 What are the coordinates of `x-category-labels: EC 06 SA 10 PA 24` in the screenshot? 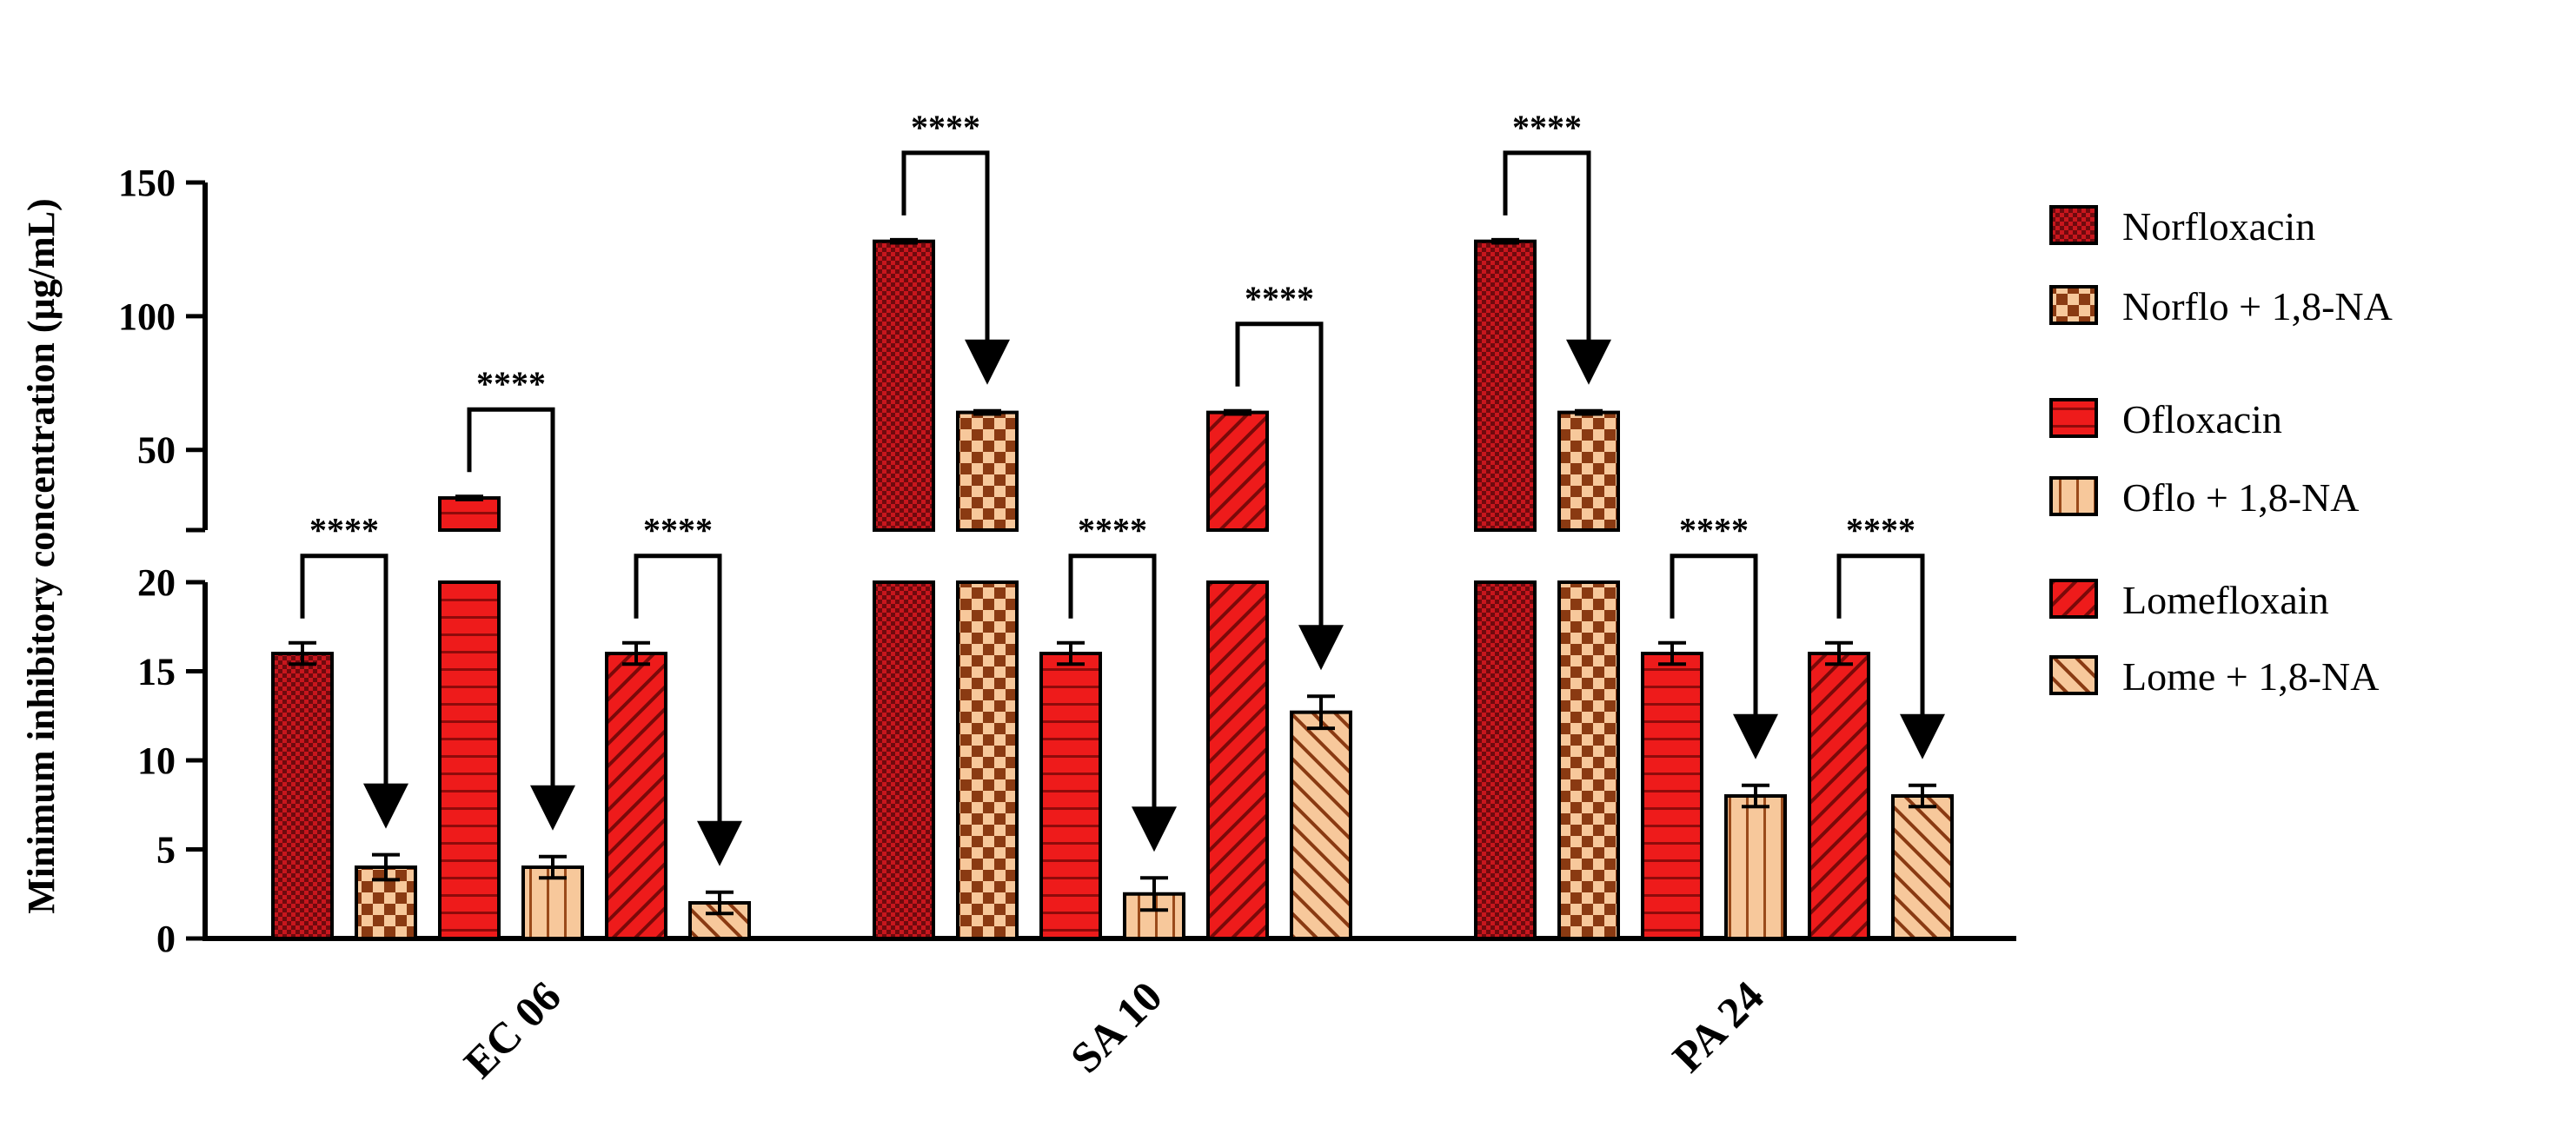 It's located at (1114, 1029).